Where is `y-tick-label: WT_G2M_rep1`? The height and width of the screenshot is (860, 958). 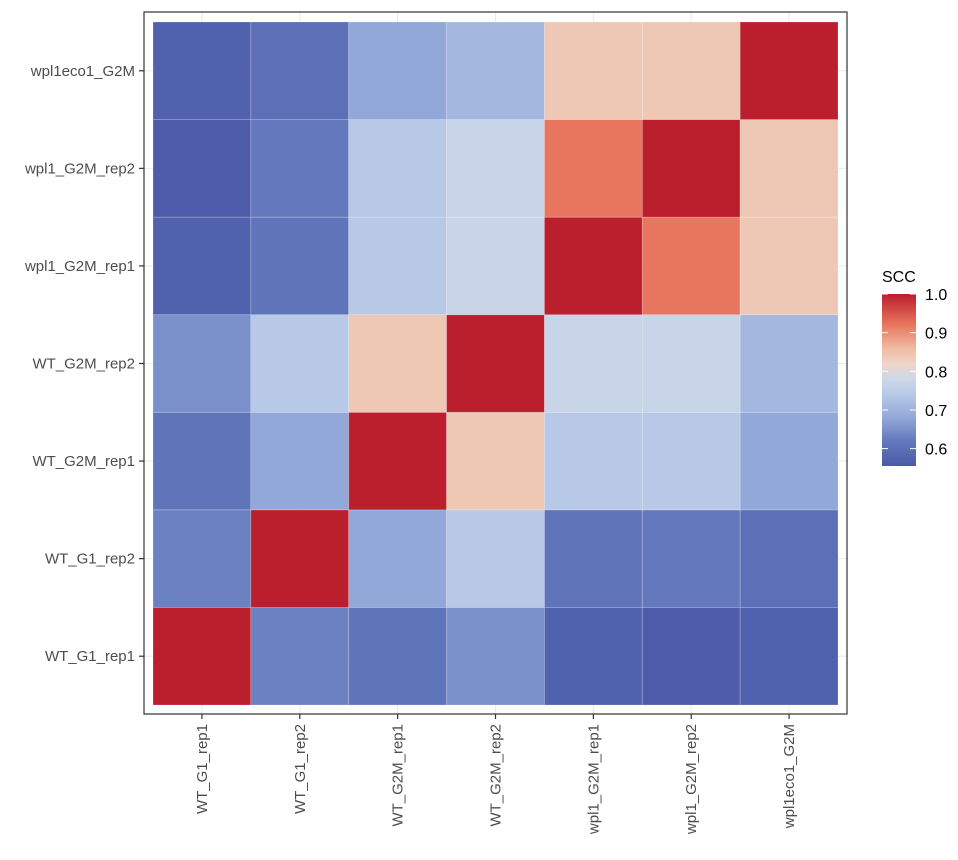
y-tick-label: WT_G2M_rep1 is located at coordinates (83, 461).